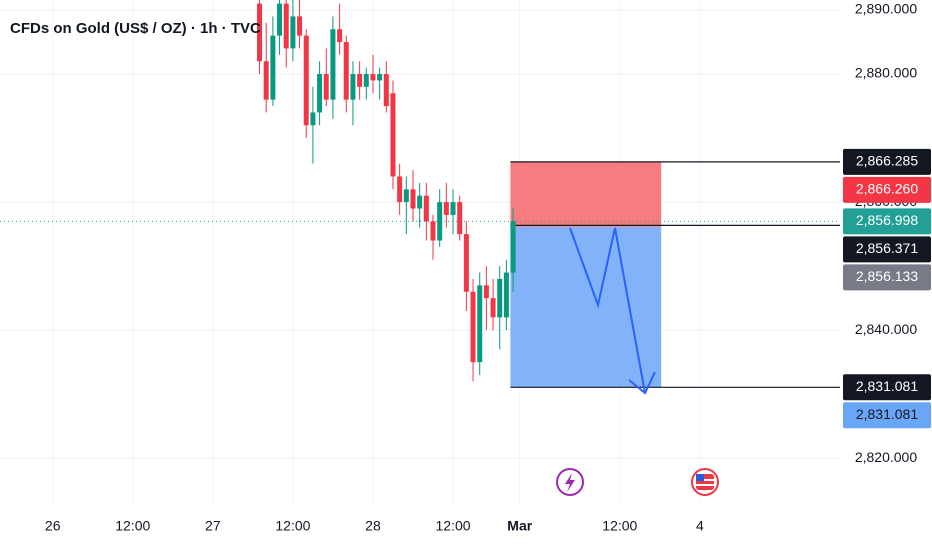 Image resolution: width=932 pixels, height=550 pixels. What do you see at coordinates (135, 28) in the screenshot?
I see `chart-title: CFDs on Gold (US$ / OZ) · 1h · TVC` at bounding box center [135, 28].